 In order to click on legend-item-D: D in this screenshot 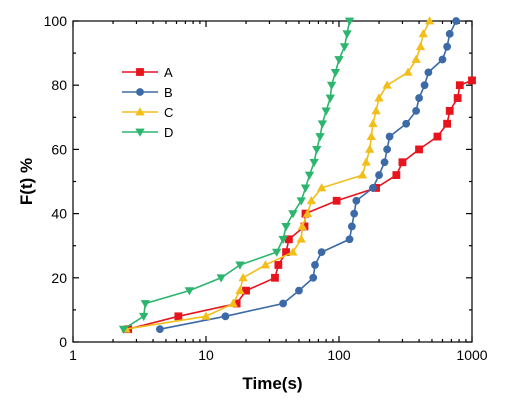, I will do `click(147, 132)`.